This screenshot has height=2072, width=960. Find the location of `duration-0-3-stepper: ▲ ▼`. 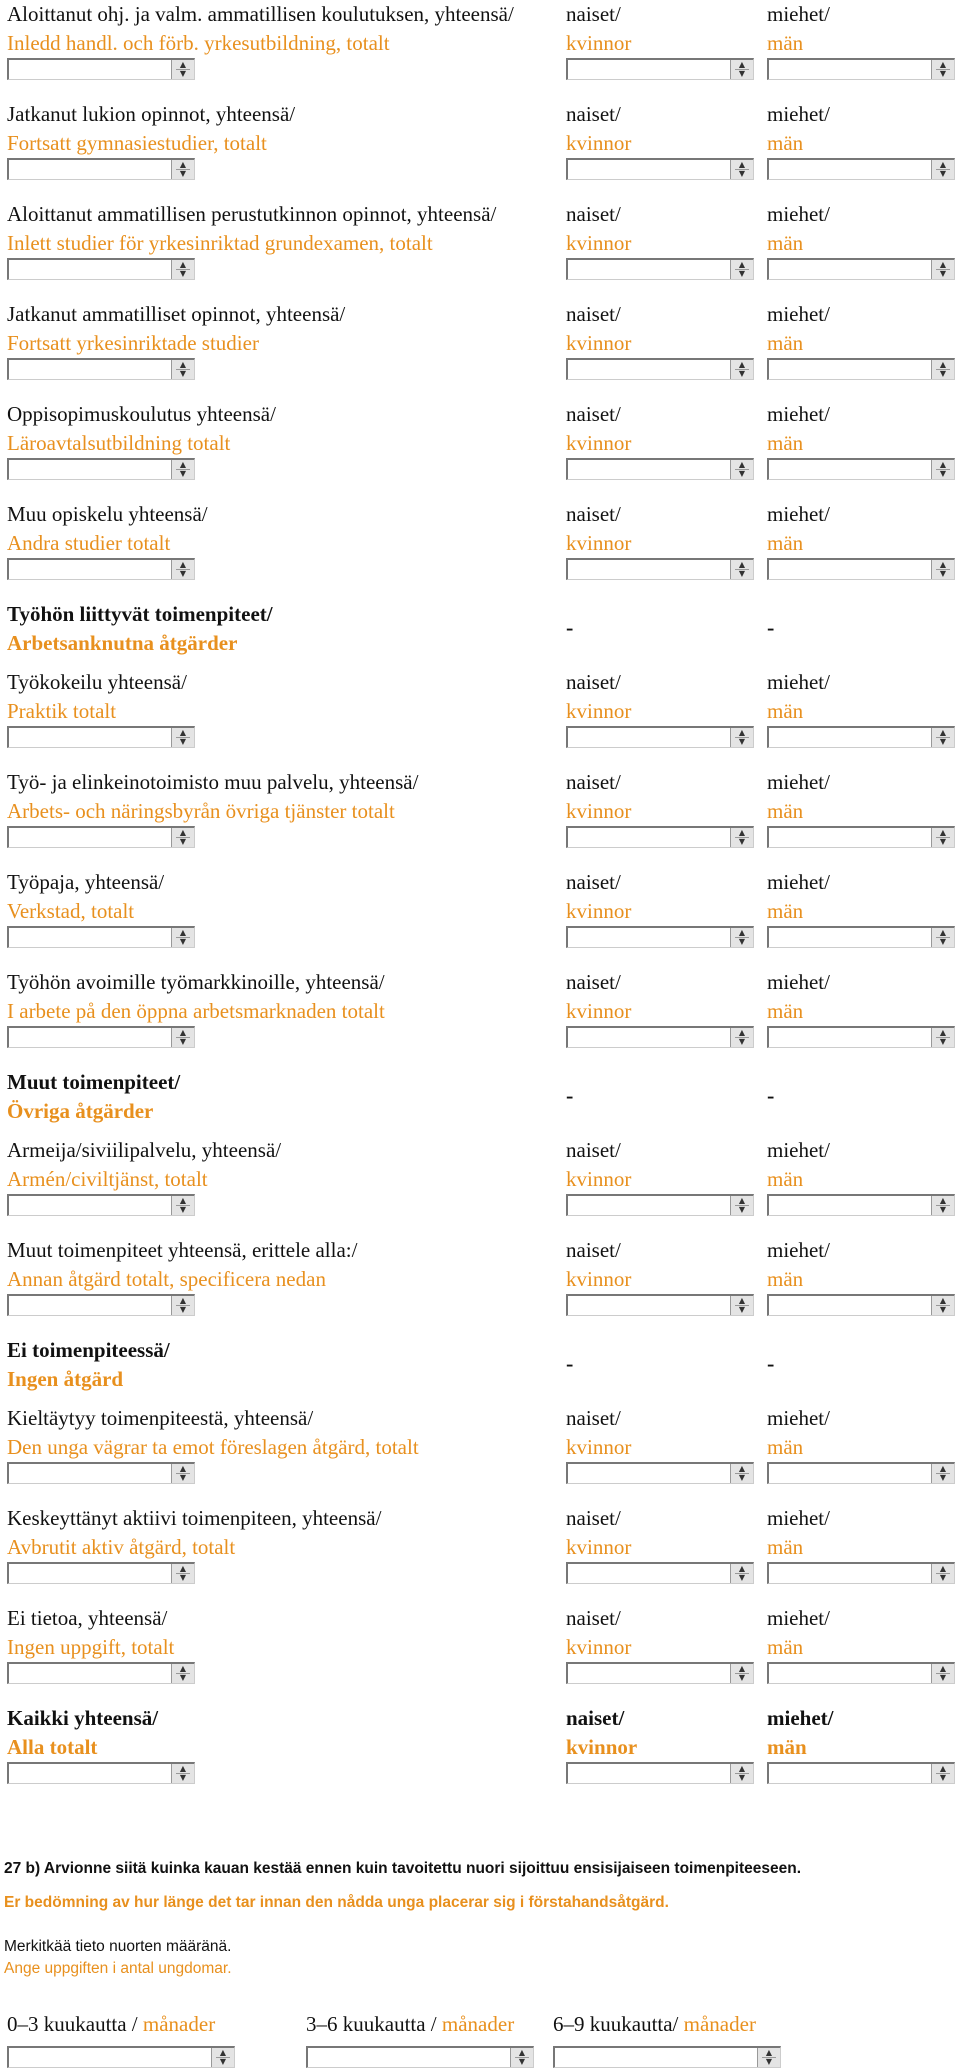

duration-0-3-stepper: ▲ ▼ is located at coordinates (121, 2057).